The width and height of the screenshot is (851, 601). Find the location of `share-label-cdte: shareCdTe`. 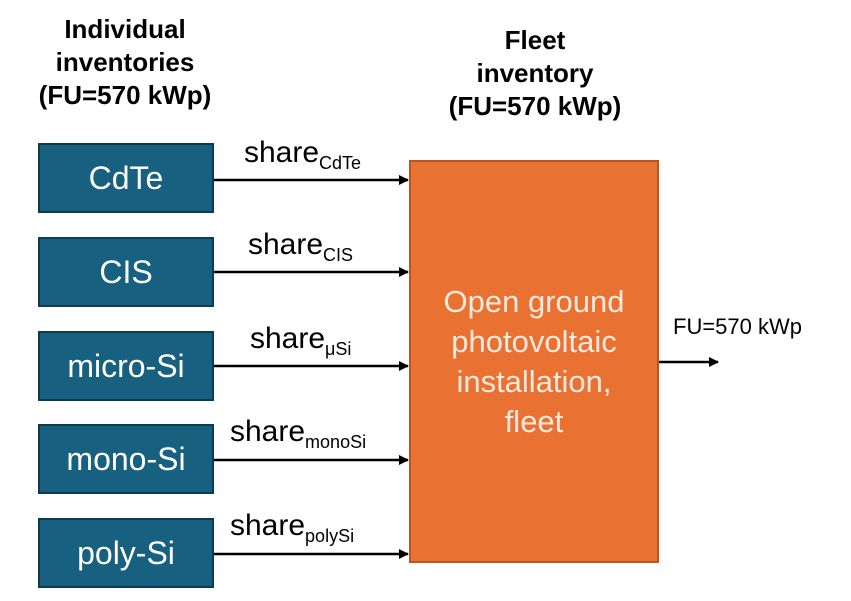

share-label-cdte: shareCdTe is located at coordinates (302, 155).